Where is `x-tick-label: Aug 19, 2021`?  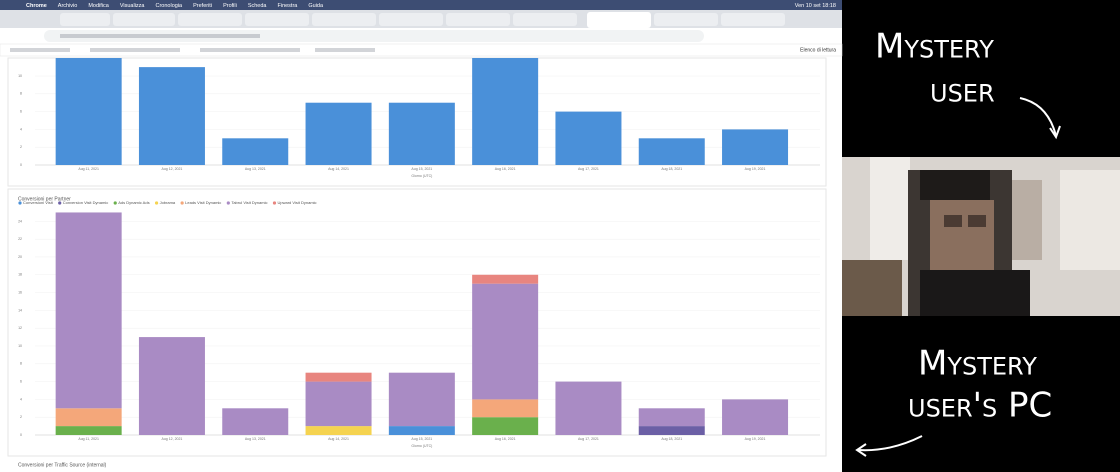 x-tick-label: Aug 19, 2021 is located at coordinates (755, 439).